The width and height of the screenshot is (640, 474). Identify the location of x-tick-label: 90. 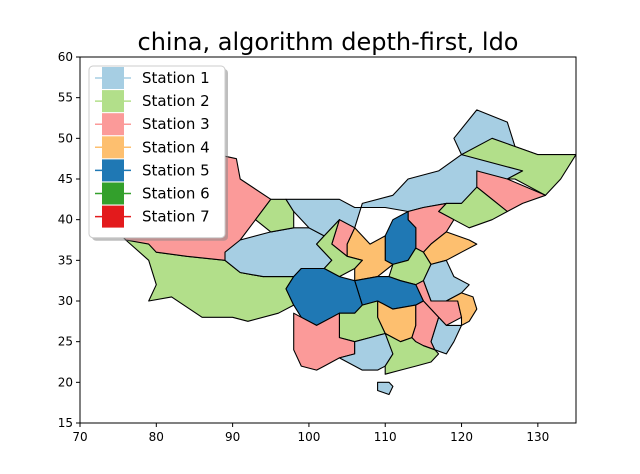
(232, 437).